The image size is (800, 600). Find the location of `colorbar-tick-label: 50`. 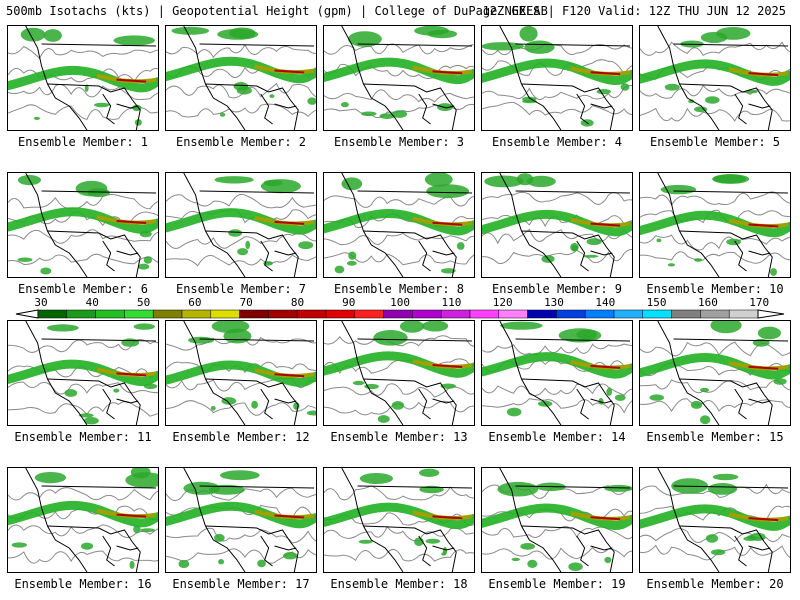

colorbar-tick-label: 50 is located at coordinates (143, 302).